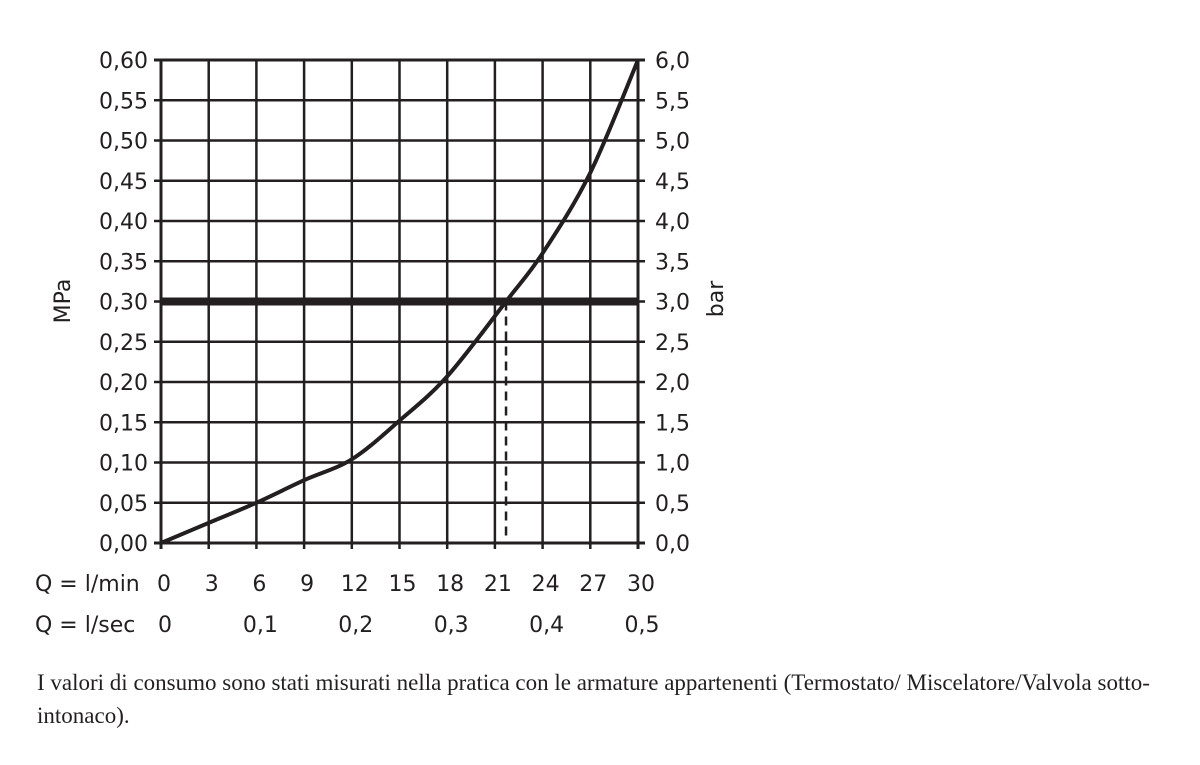 This screenshot has height=765, width=1200. I want to click on x-tick-label: 18, so click(450, 584).